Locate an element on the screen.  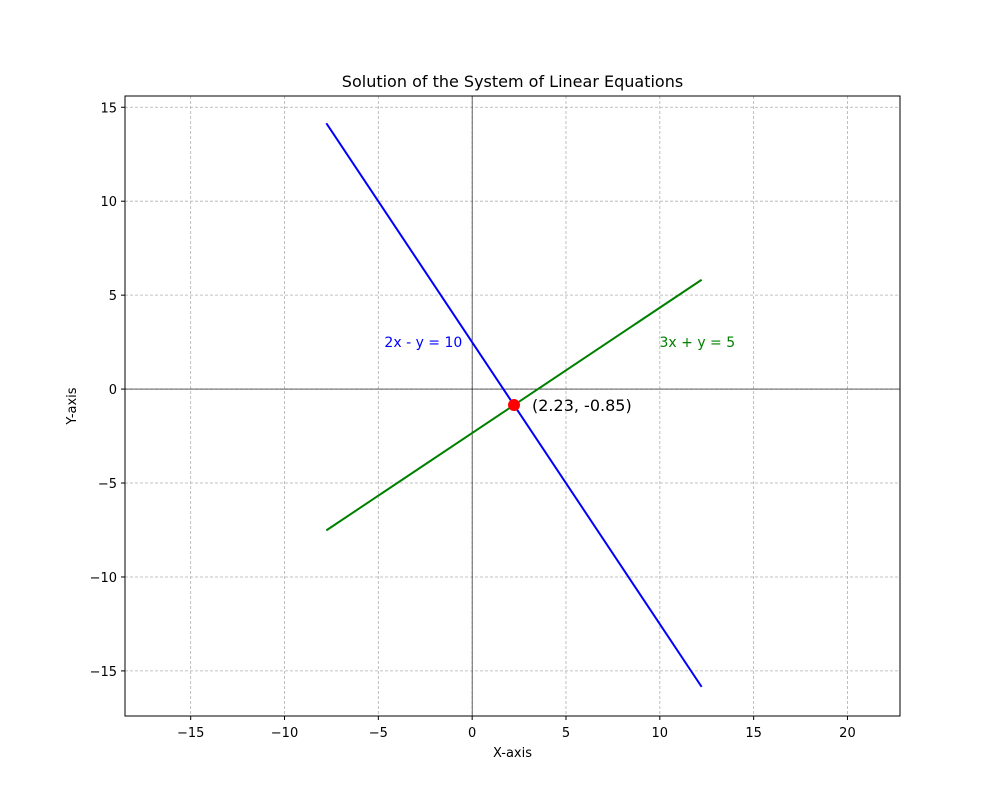
x-axis-label: X-axis is located at coordinates (512, 753).